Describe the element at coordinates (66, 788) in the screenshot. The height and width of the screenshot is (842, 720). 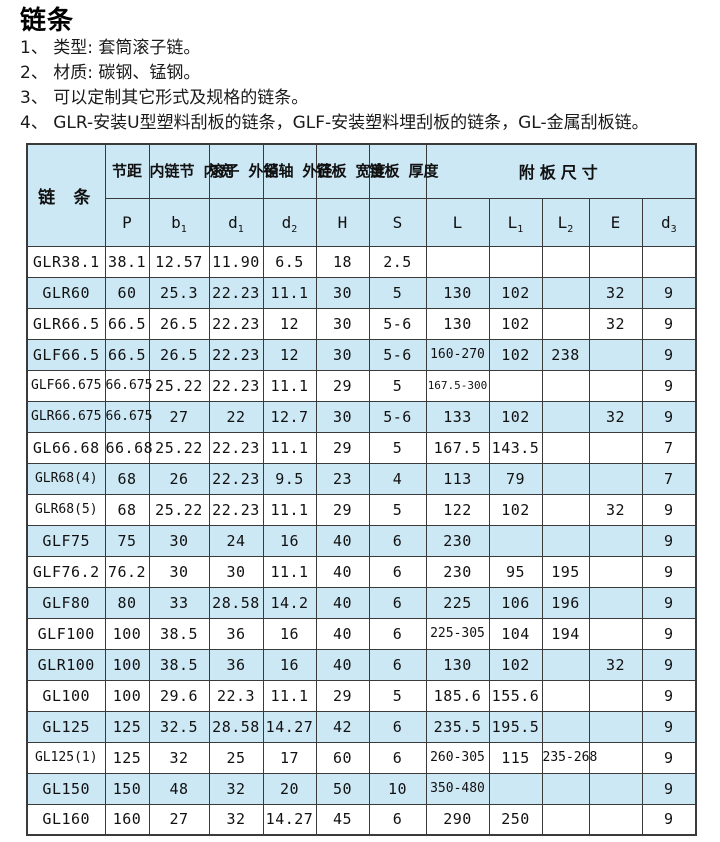
I see `model-cell: GL150` at that location.